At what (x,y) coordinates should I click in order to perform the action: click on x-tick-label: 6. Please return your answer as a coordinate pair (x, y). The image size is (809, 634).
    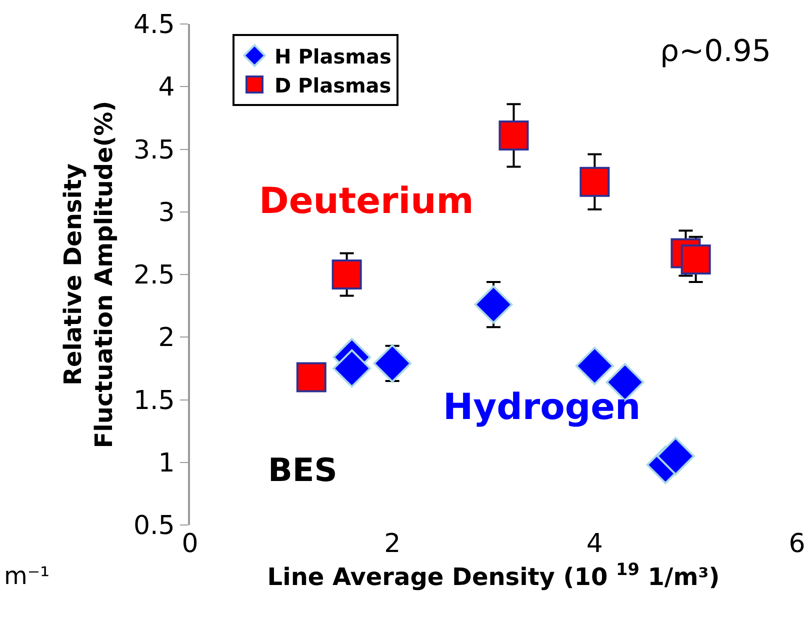
    Looking at the image, I should click on (797, 544).